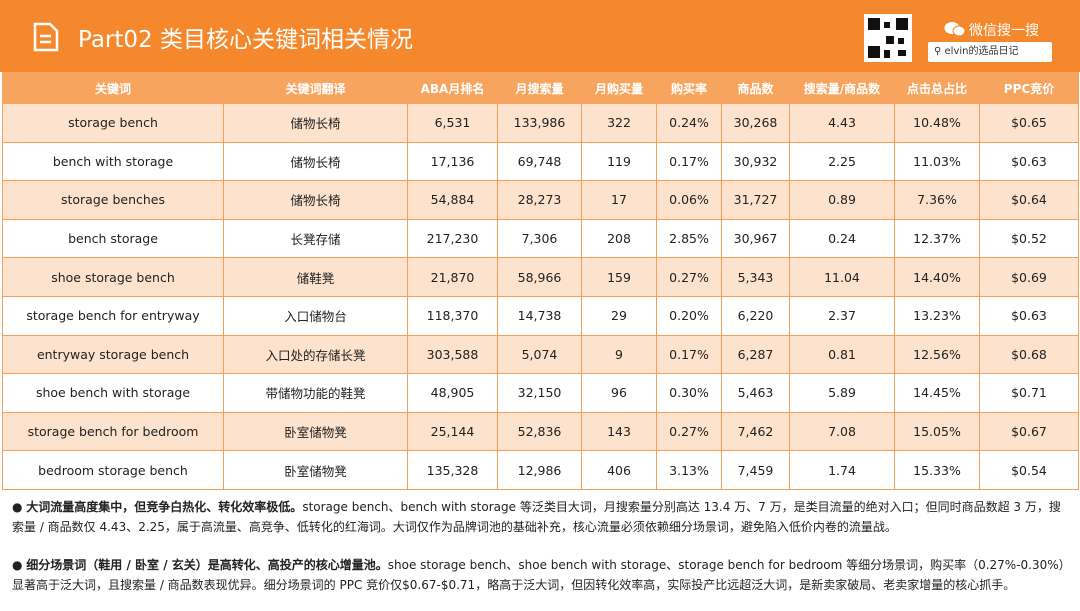 Image resolution: width=1080 pixels, height=611 pixels. Describe the element at coordinates (164, 507) in the screenshot. I see `bullet-bold: 大词流量高度集中，但竞争白热化、转化效率极低。` at that location.